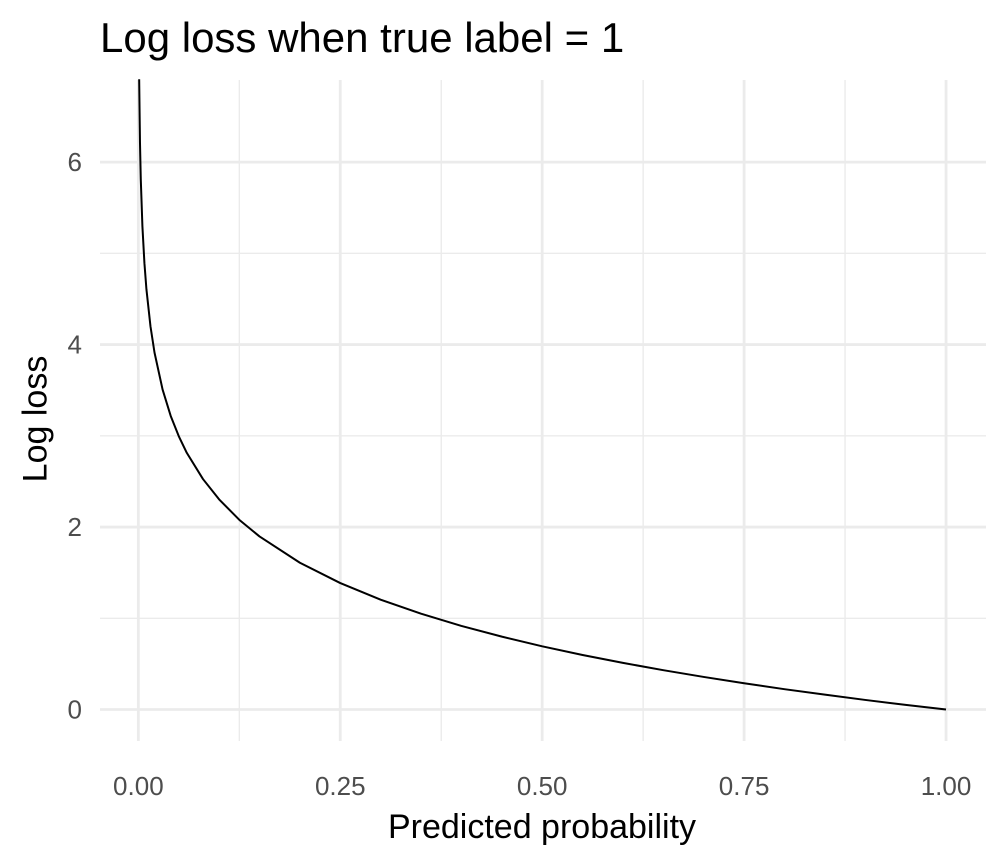  Describe the element at coordinates (138, 786) in the screenshot. I see `x-tick-label: 0.00` at that location.